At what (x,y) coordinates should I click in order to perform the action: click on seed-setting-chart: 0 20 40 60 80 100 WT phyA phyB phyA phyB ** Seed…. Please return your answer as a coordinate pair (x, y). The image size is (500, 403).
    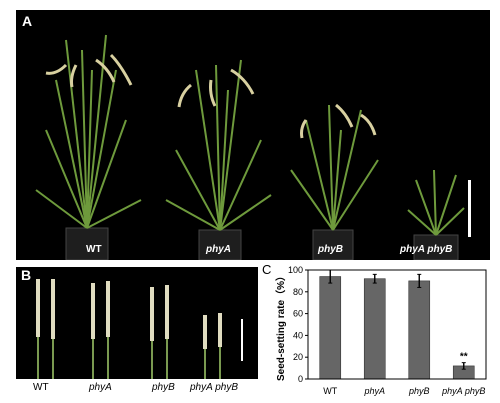
    Looking at the image, I should click on (380, 330).